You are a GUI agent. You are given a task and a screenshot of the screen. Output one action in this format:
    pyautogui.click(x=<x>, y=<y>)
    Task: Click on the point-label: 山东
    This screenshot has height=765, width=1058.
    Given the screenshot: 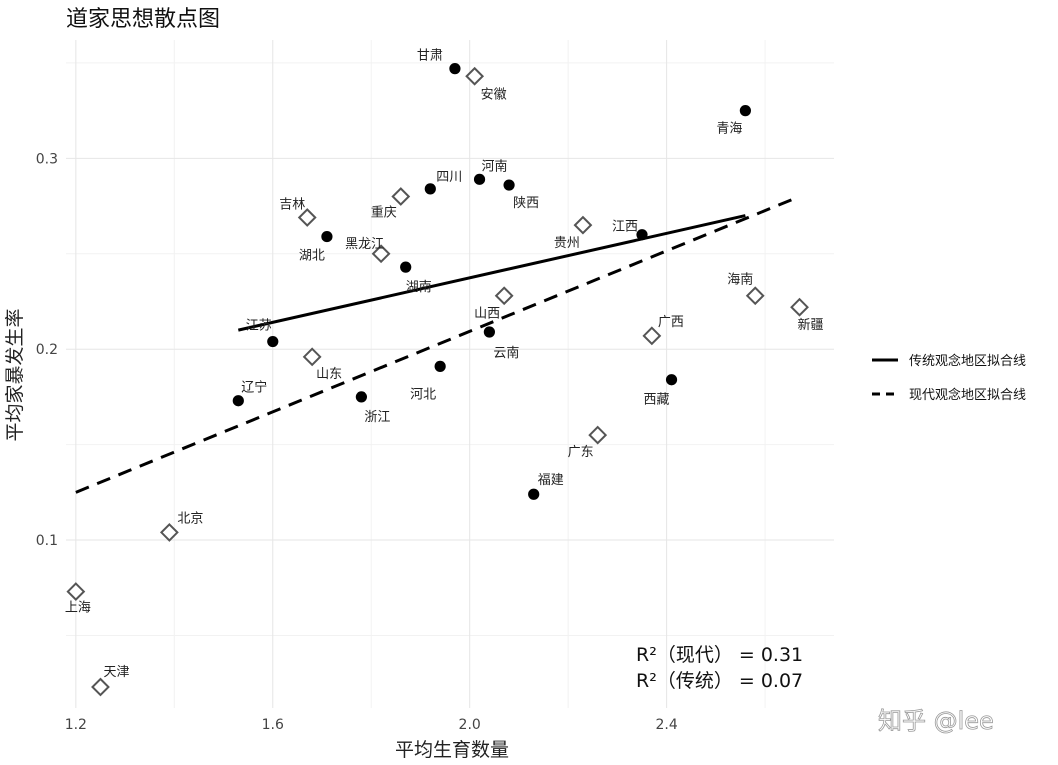 What is the action you would take?
    pyautogui.click(x=329, y=374)
    